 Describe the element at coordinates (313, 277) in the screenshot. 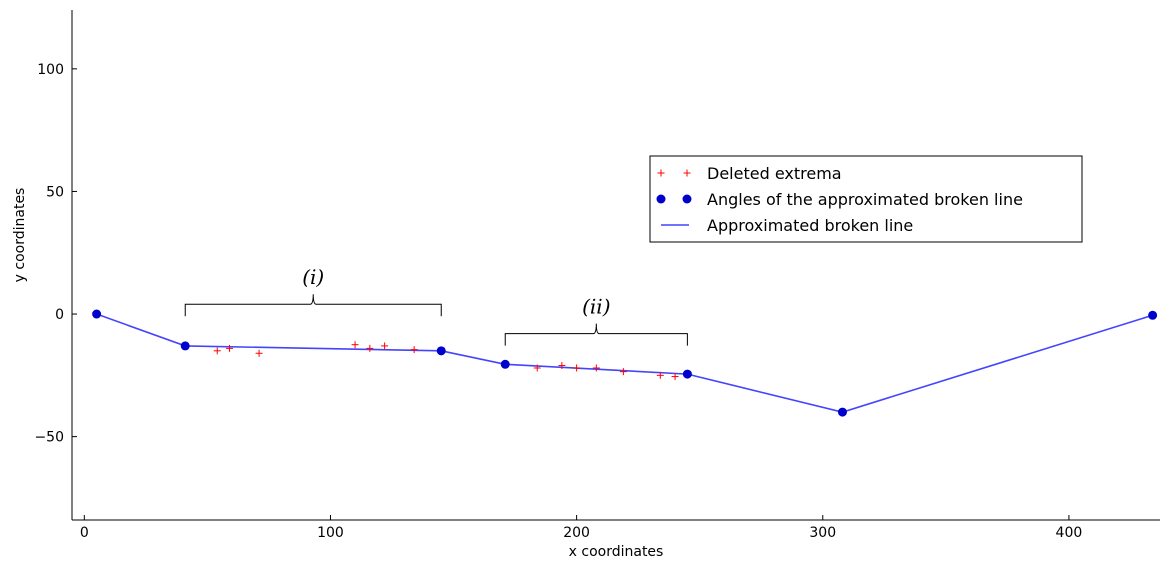

I see `brace-label: (i)` at that location.